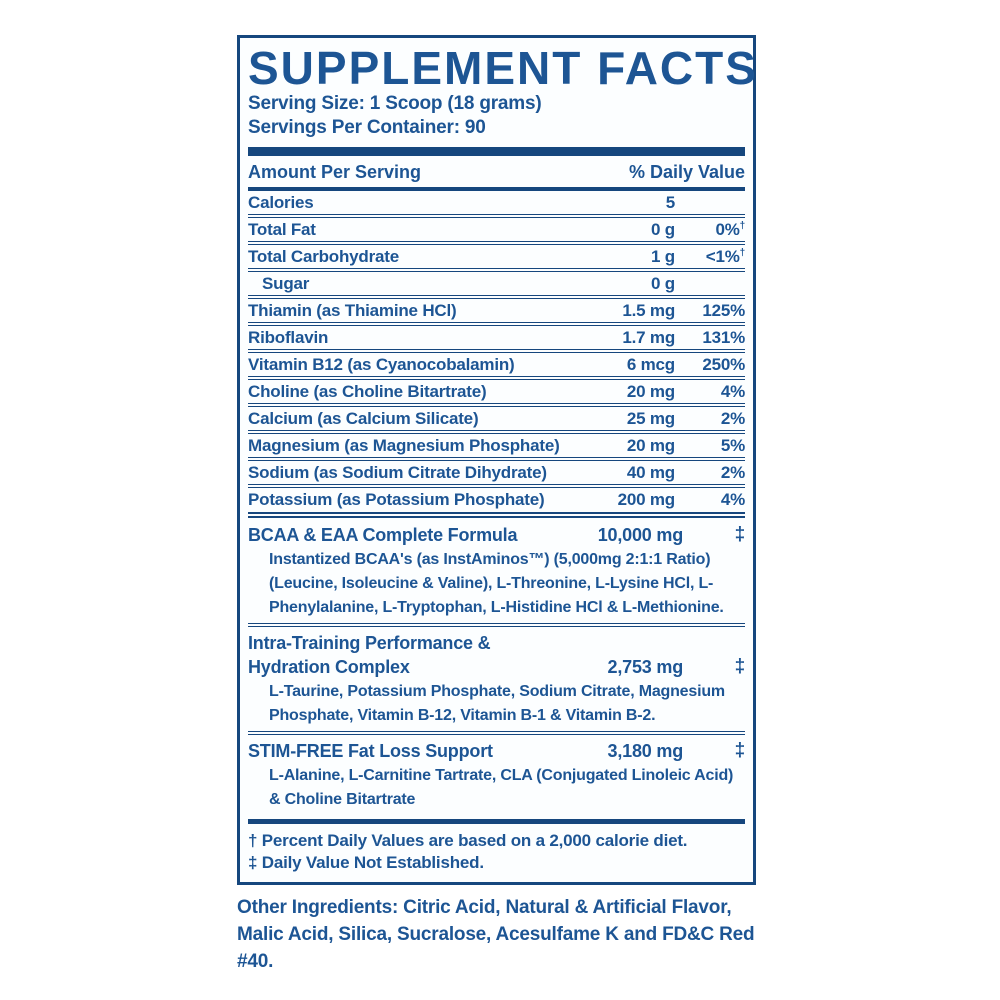 The width and height of the screenshot is (1000, 1000). I want to click on nutrient-daily-value: 250%, so click(710, 365).